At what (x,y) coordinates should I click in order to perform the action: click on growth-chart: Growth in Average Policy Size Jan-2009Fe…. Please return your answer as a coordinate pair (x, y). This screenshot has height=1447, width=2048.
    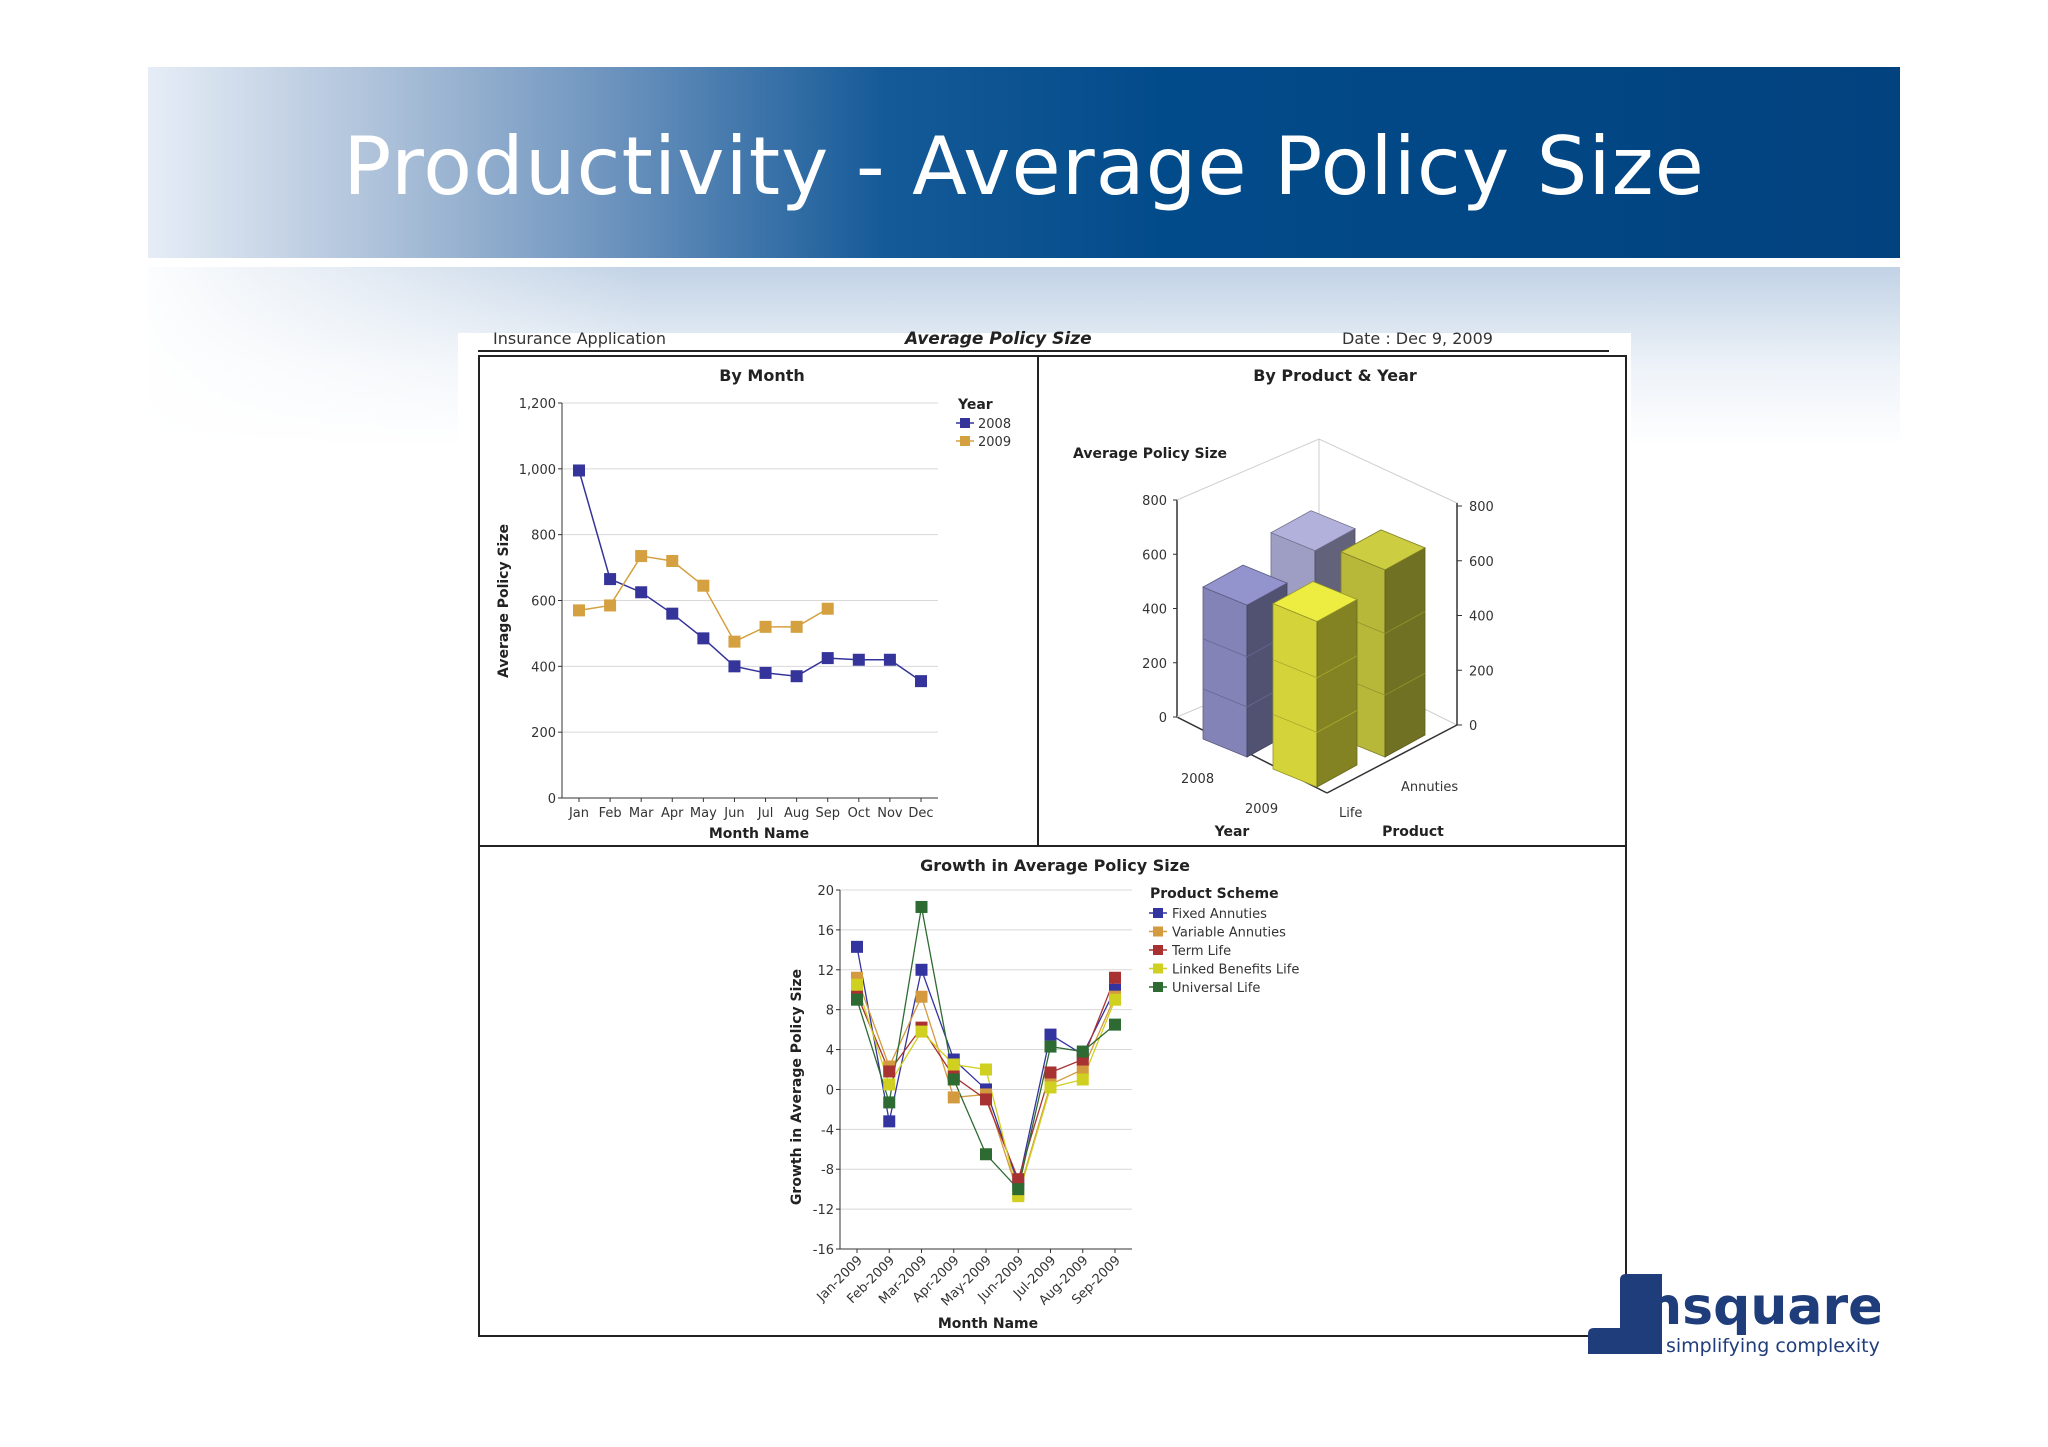
    Looking at the image, I should click on (1044, 1094).